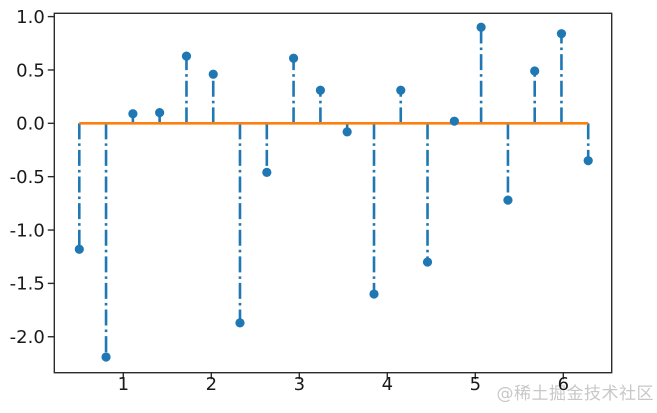 The image size is (657, 413). Describe the element at coordinates (30, 17) in the screenshot. I see `y-tick-label: 1.0` at that location.